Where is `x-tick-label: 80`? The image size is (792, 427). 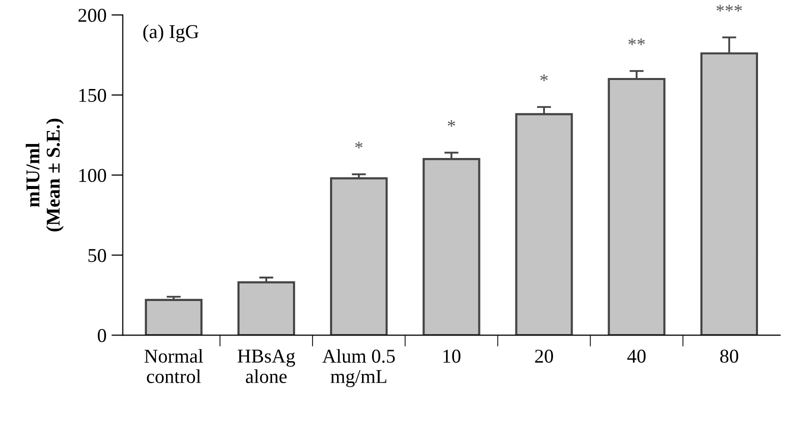 x-tick-label: 80 is located at coordinates (729, 356).